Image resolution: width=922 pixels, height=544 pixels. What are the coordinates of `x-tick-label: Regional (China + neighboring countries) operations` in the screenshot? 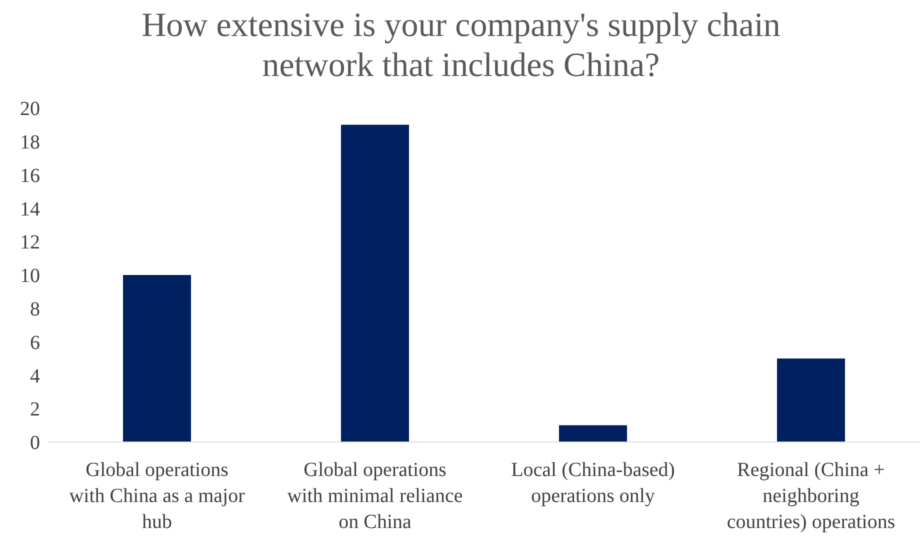 It's located at (811, 496).